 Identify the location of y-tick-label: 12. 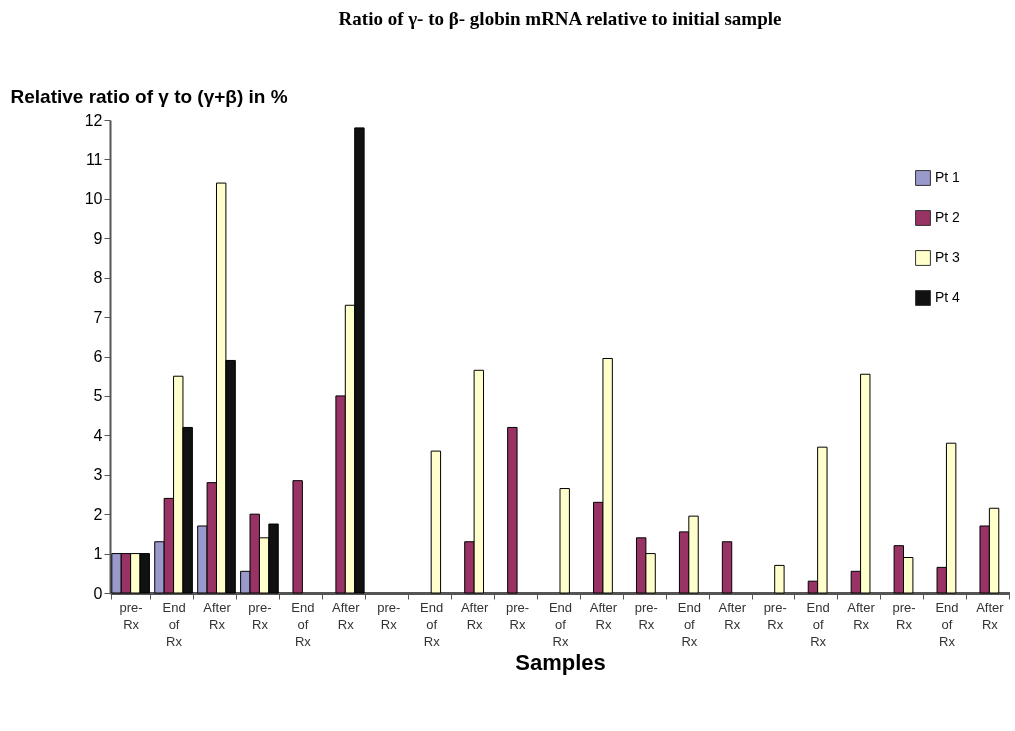
(93, 120).